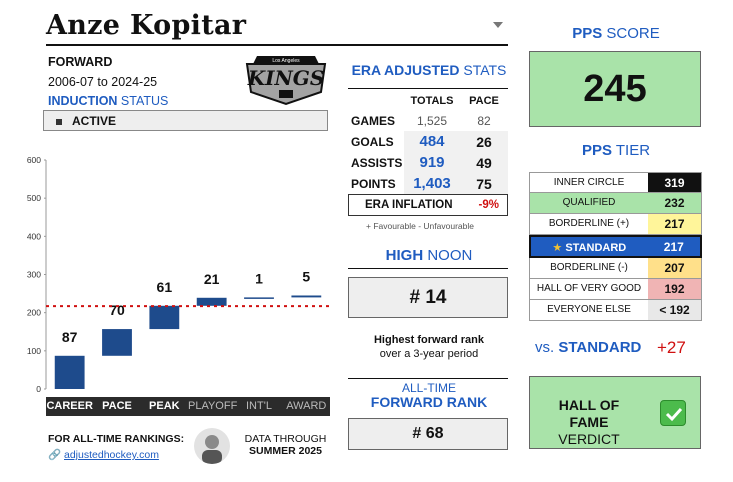 The width and height of the screenshot is (733, 482). What do you see at coordinates (409, 205) in the screenshot?
I see `inflation-label: ERA INFLATION` at bounding box center [409, 205].